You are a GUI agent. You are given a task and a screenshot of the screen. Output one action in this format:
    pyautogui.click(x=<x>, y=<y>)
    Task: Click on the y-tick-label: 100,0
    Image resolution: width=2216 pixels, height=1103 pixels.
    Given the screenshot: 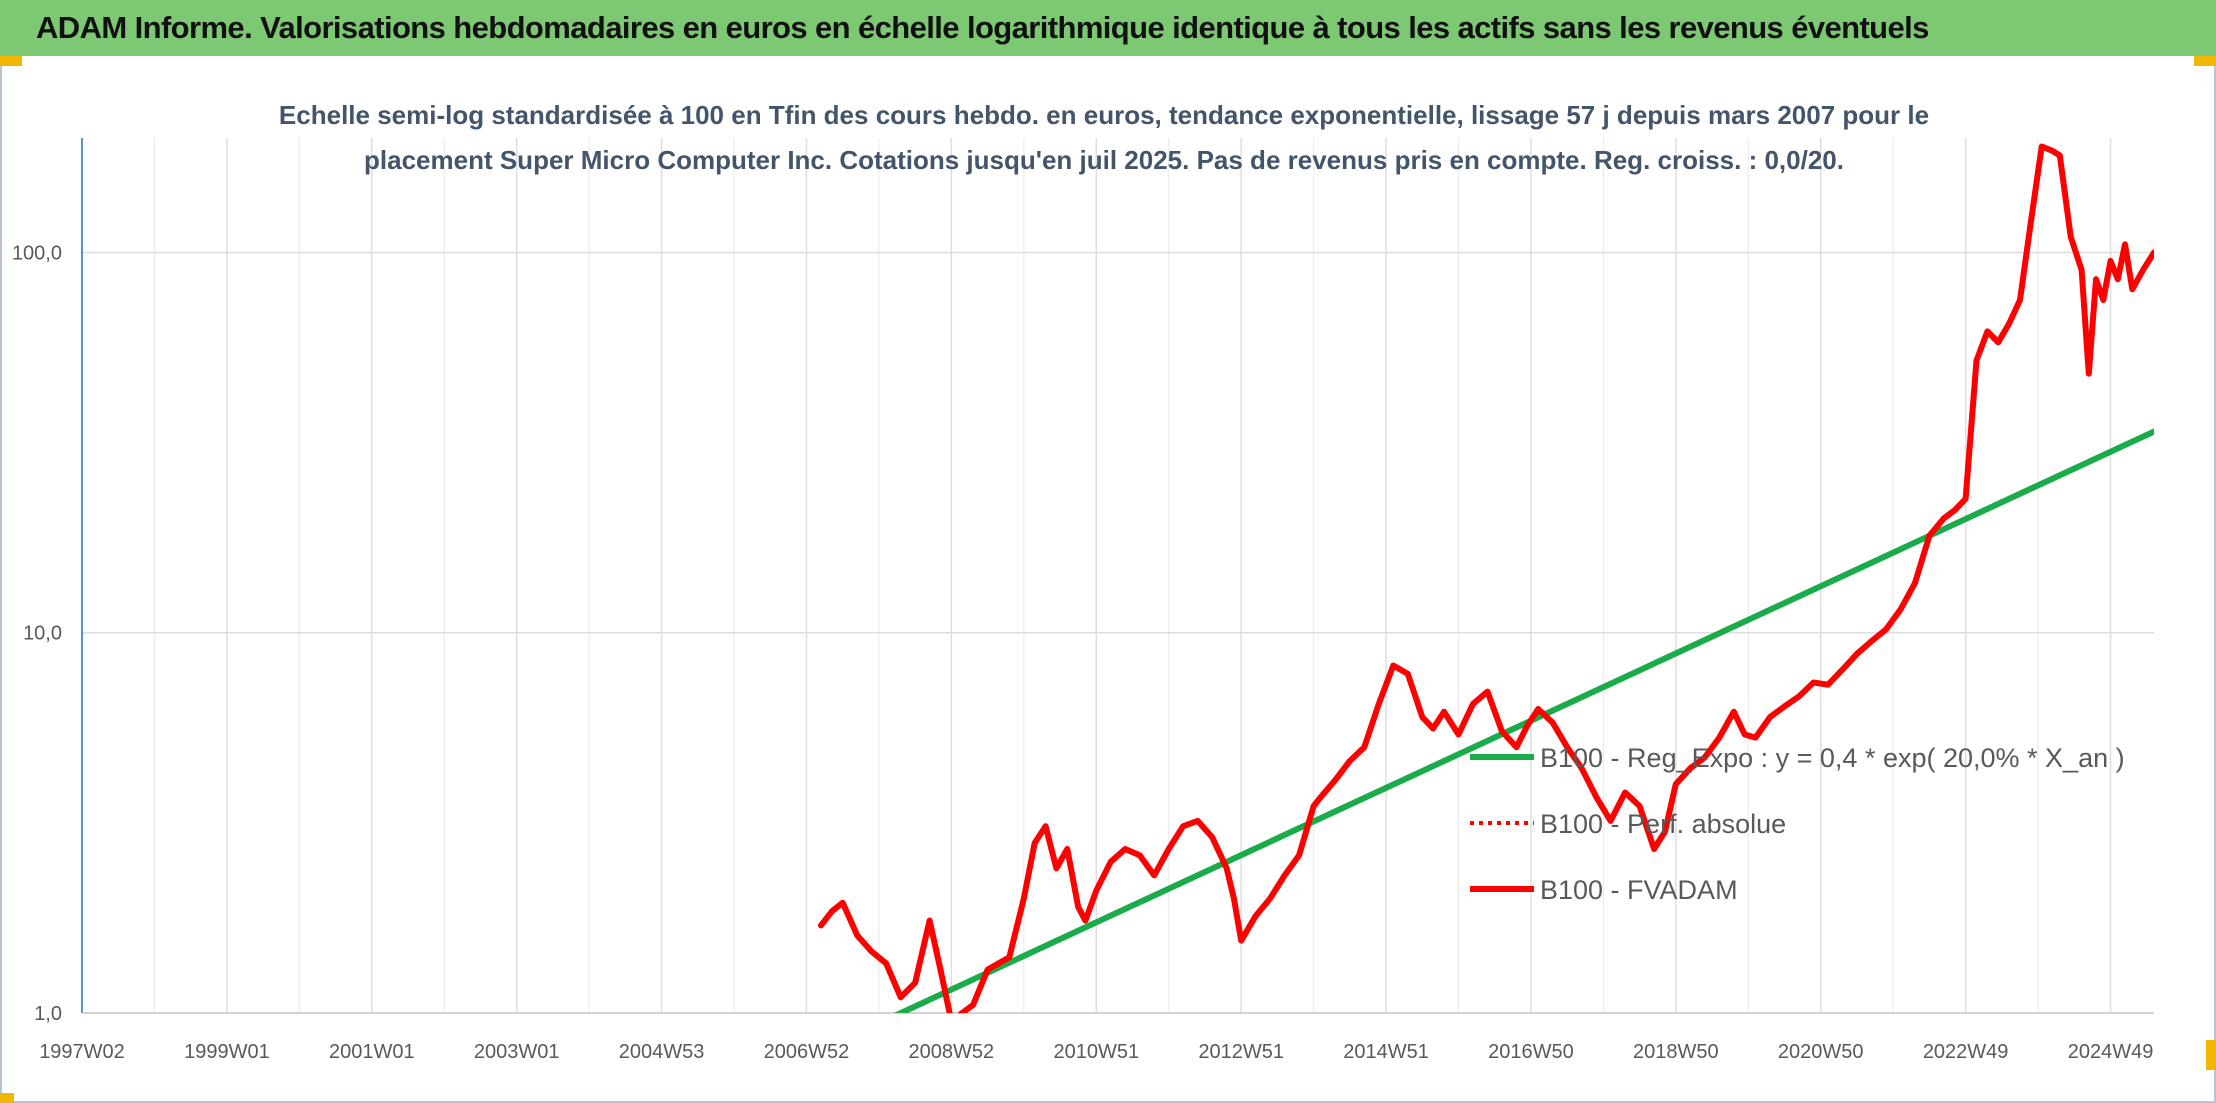 What is the action you would take?
    pyautogui.click(x=37, y=253)
    